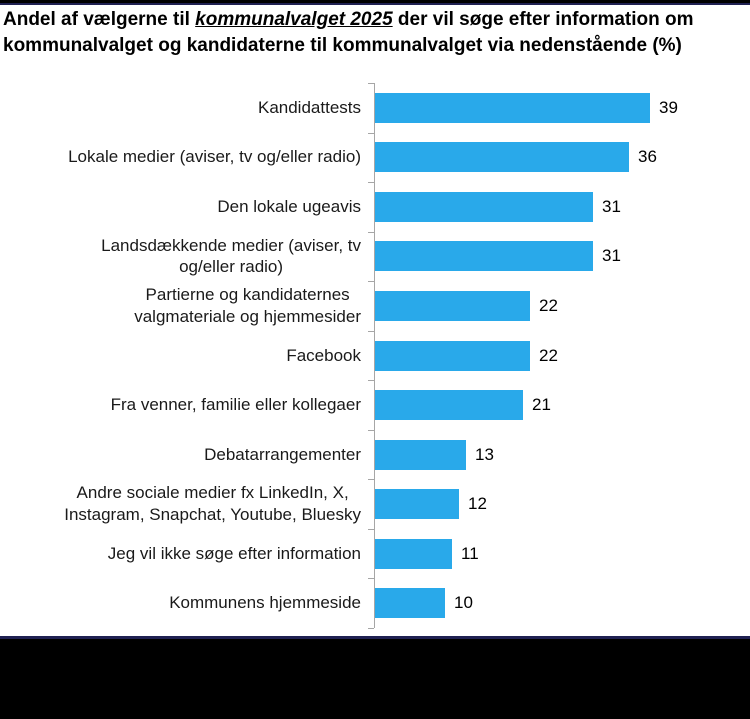 This screenshot has width=750, height=719. I want to click on title-line1-prefix: Andel af vælgerne til, so click(99, 19).